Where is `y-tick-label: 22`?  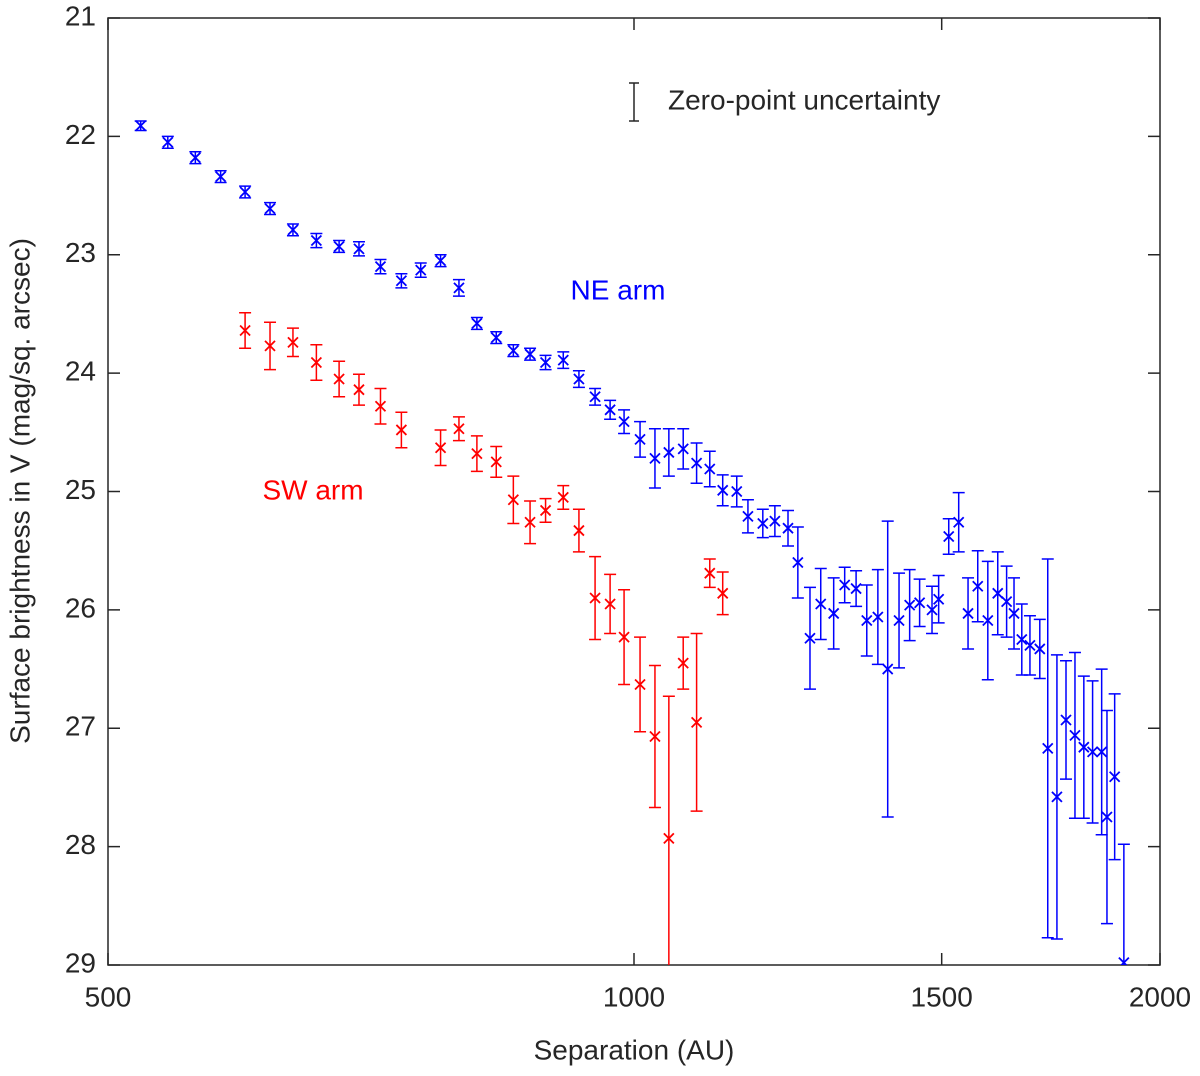 y-tick-label: 22 is located at coordinates (80, 134).